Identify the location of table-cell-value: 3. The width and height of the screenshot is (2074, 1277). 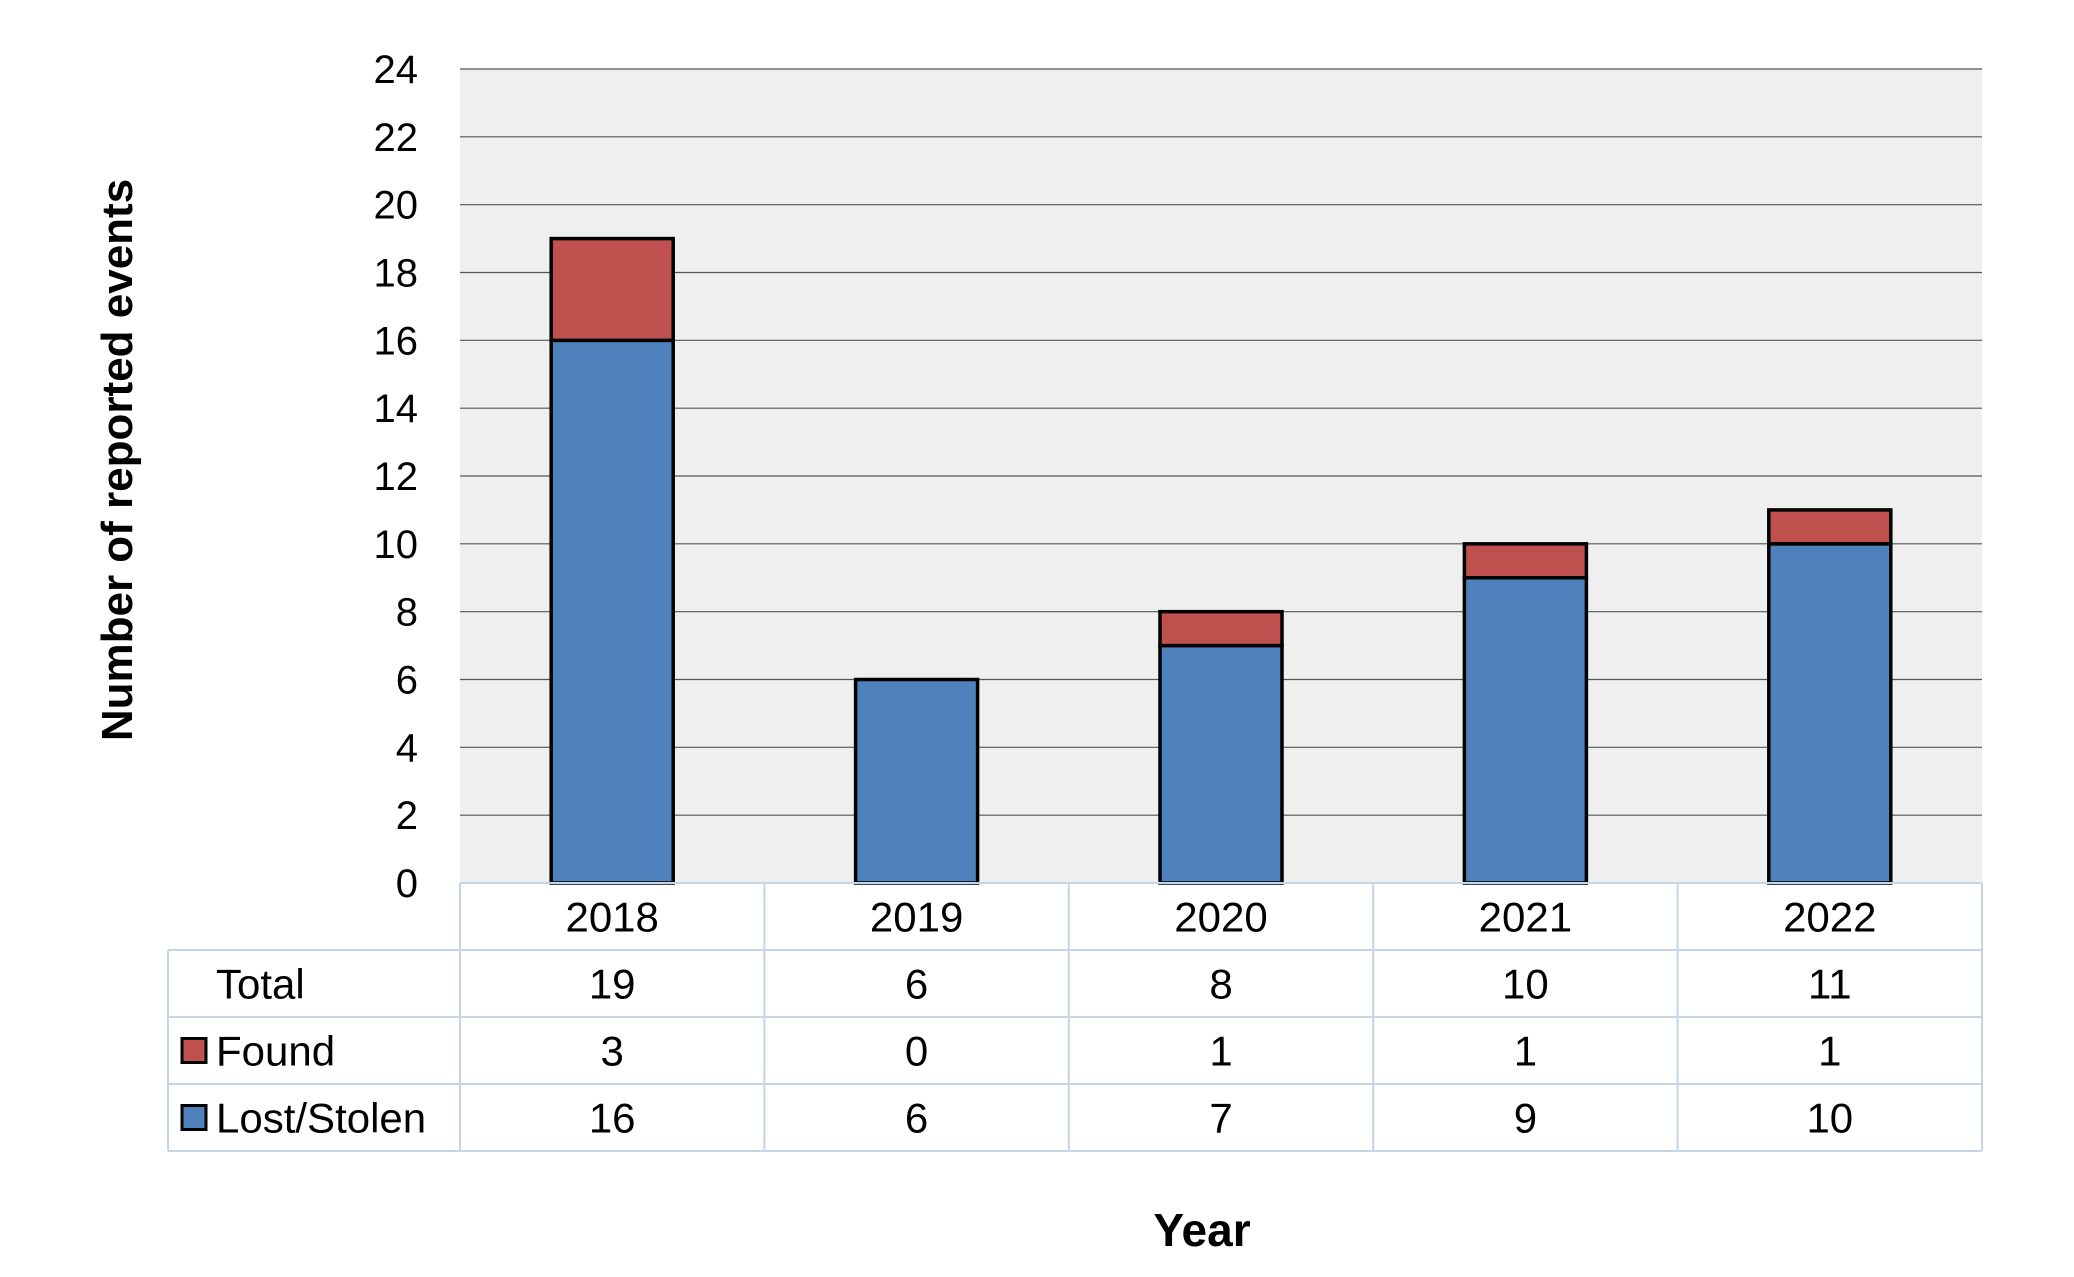
(612, 1051).